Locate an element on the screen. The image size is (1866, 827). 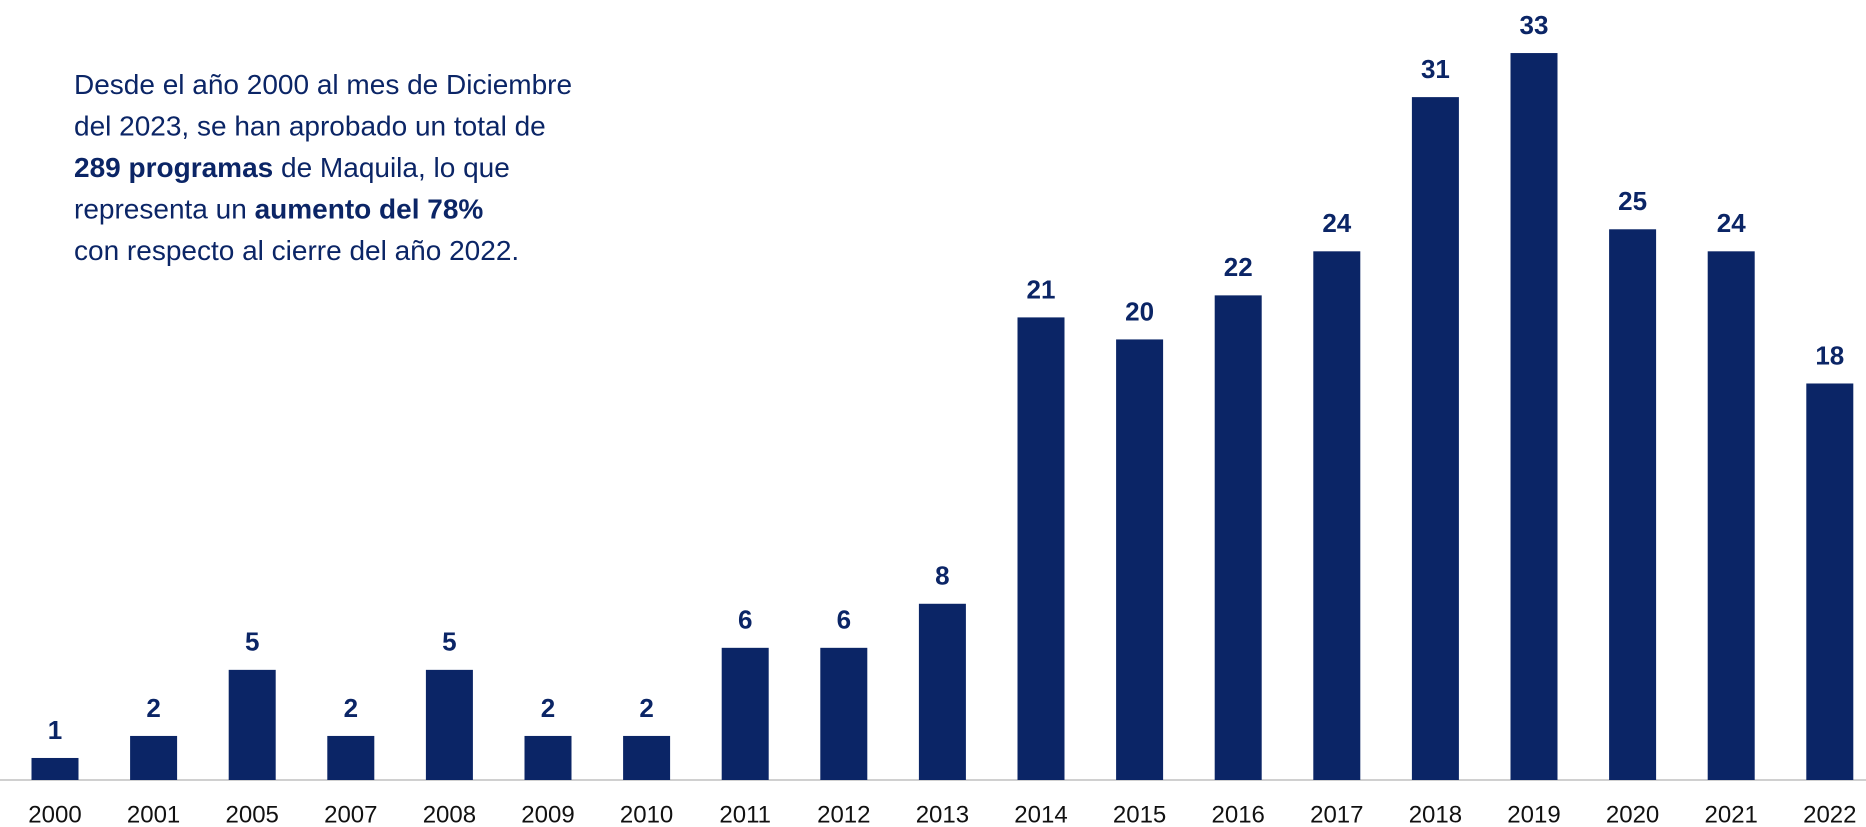
x-tick-label: 2005 is located at coordinates (252, 814).